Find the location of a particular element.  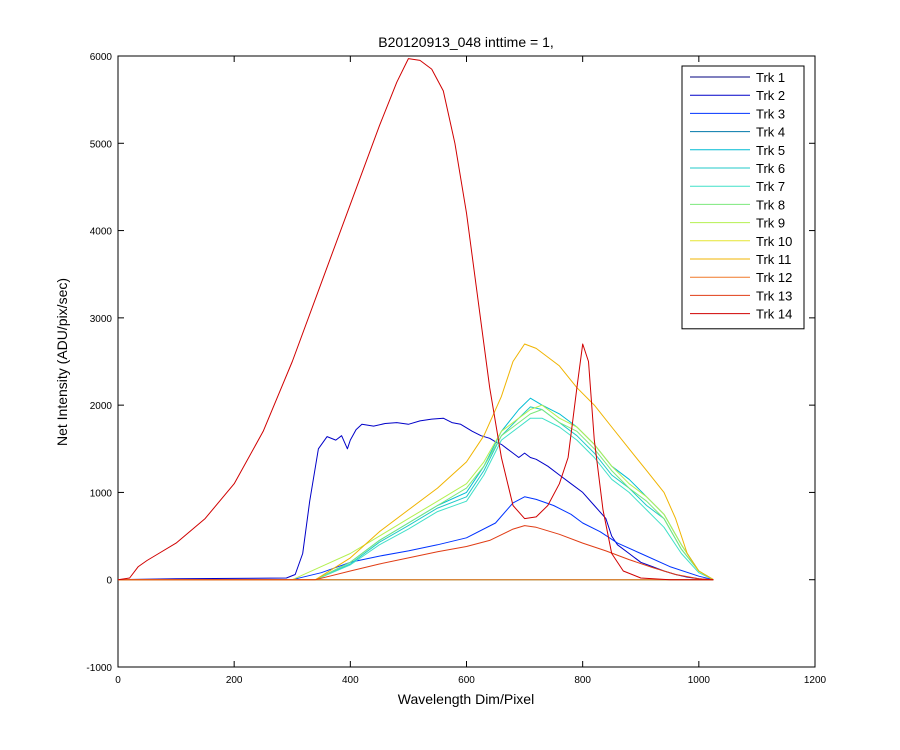

legend-label: Trk 5 is located at coordinates (770, 150).